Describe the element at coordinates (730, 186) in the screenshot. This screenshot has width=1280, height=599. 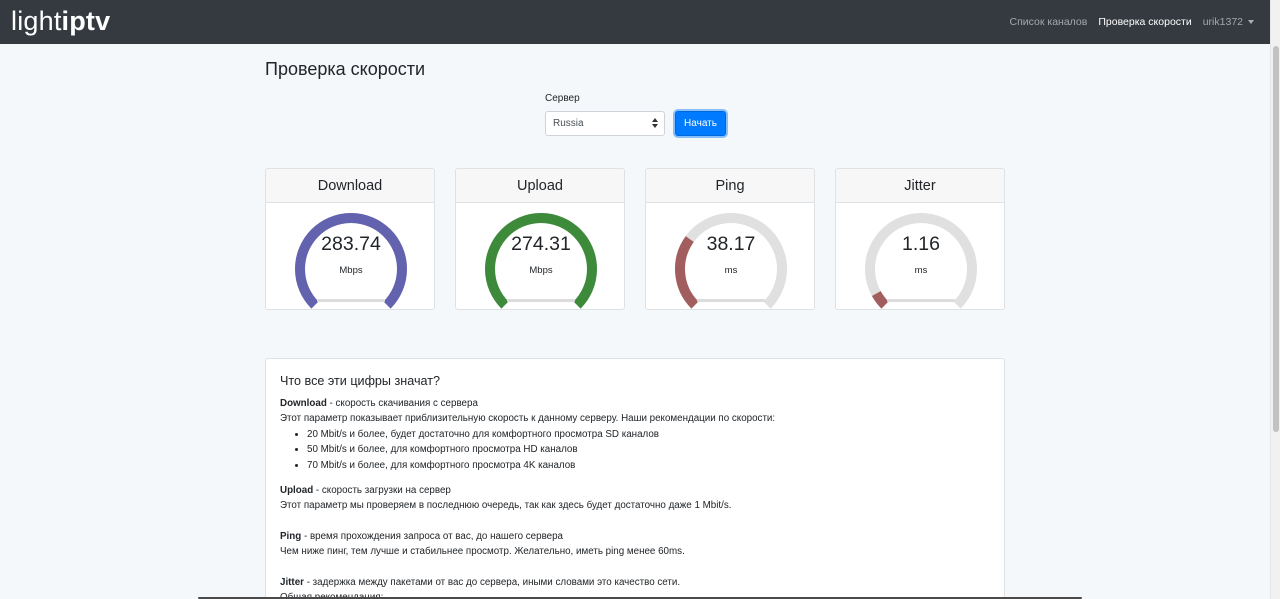
I see `gauge-title: Ping` at that location.